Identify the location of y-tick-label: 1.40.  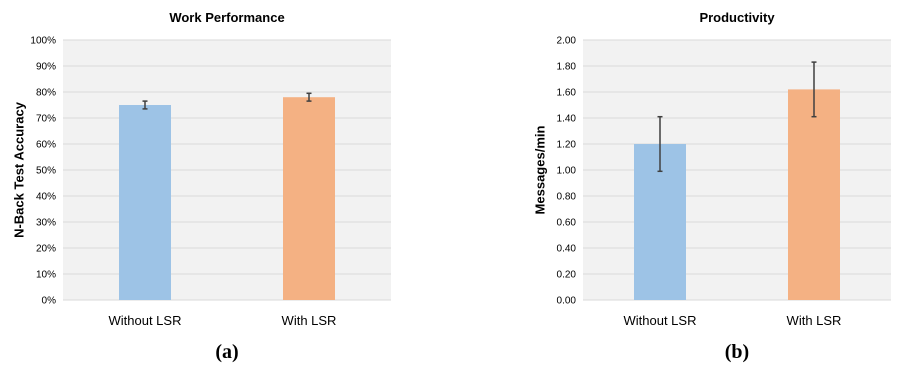
(567, 119).